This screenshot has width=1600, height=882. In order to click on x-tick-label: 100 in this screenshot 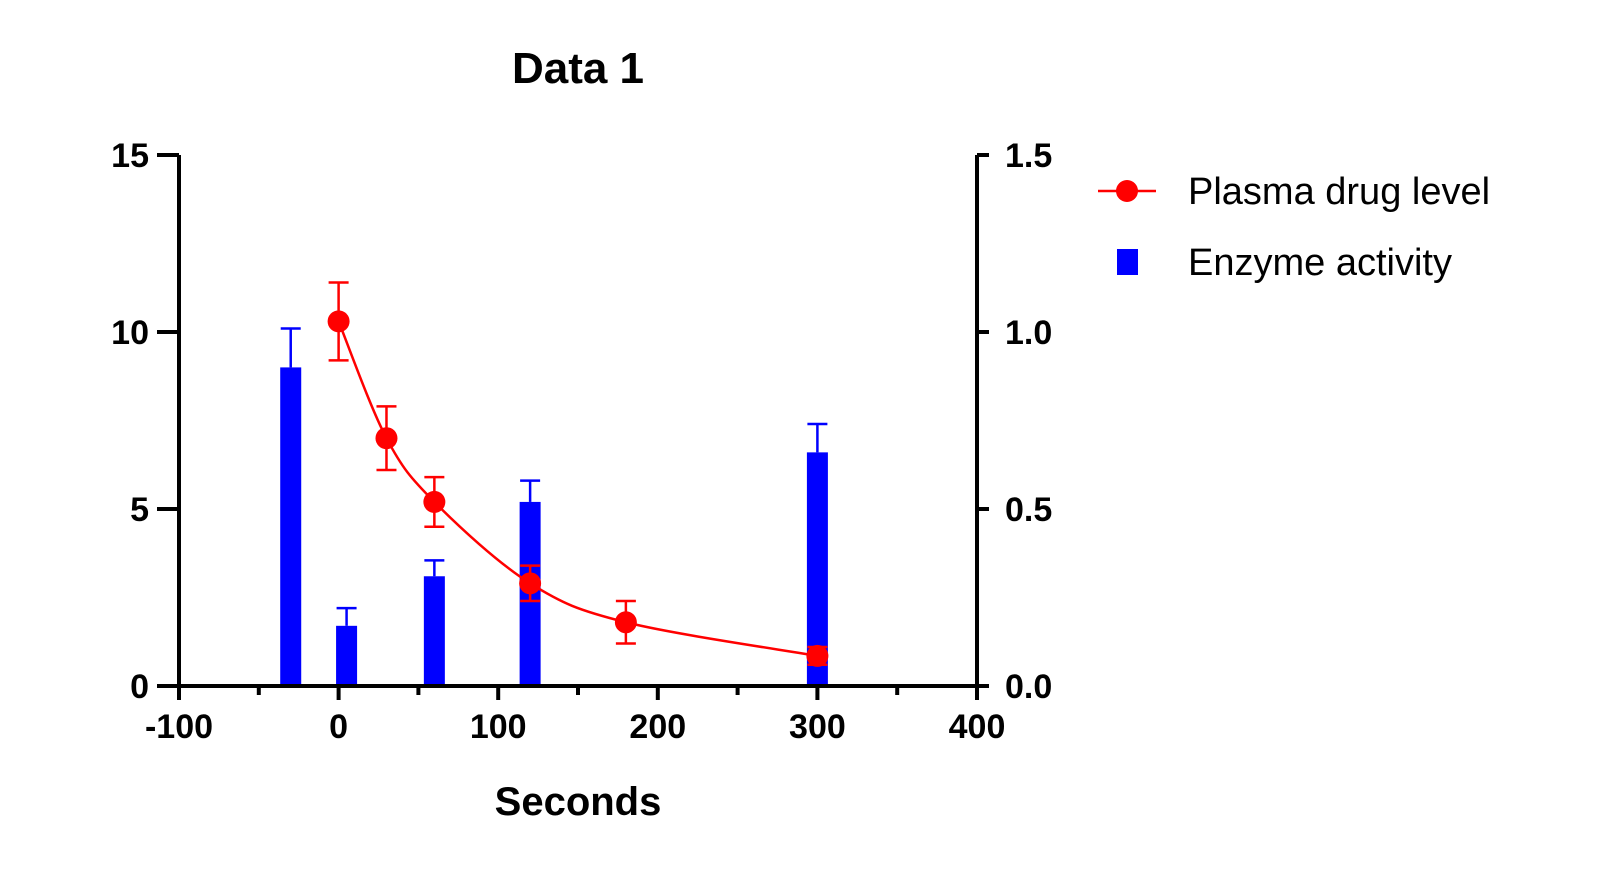, I will do `click(498, 727)`.